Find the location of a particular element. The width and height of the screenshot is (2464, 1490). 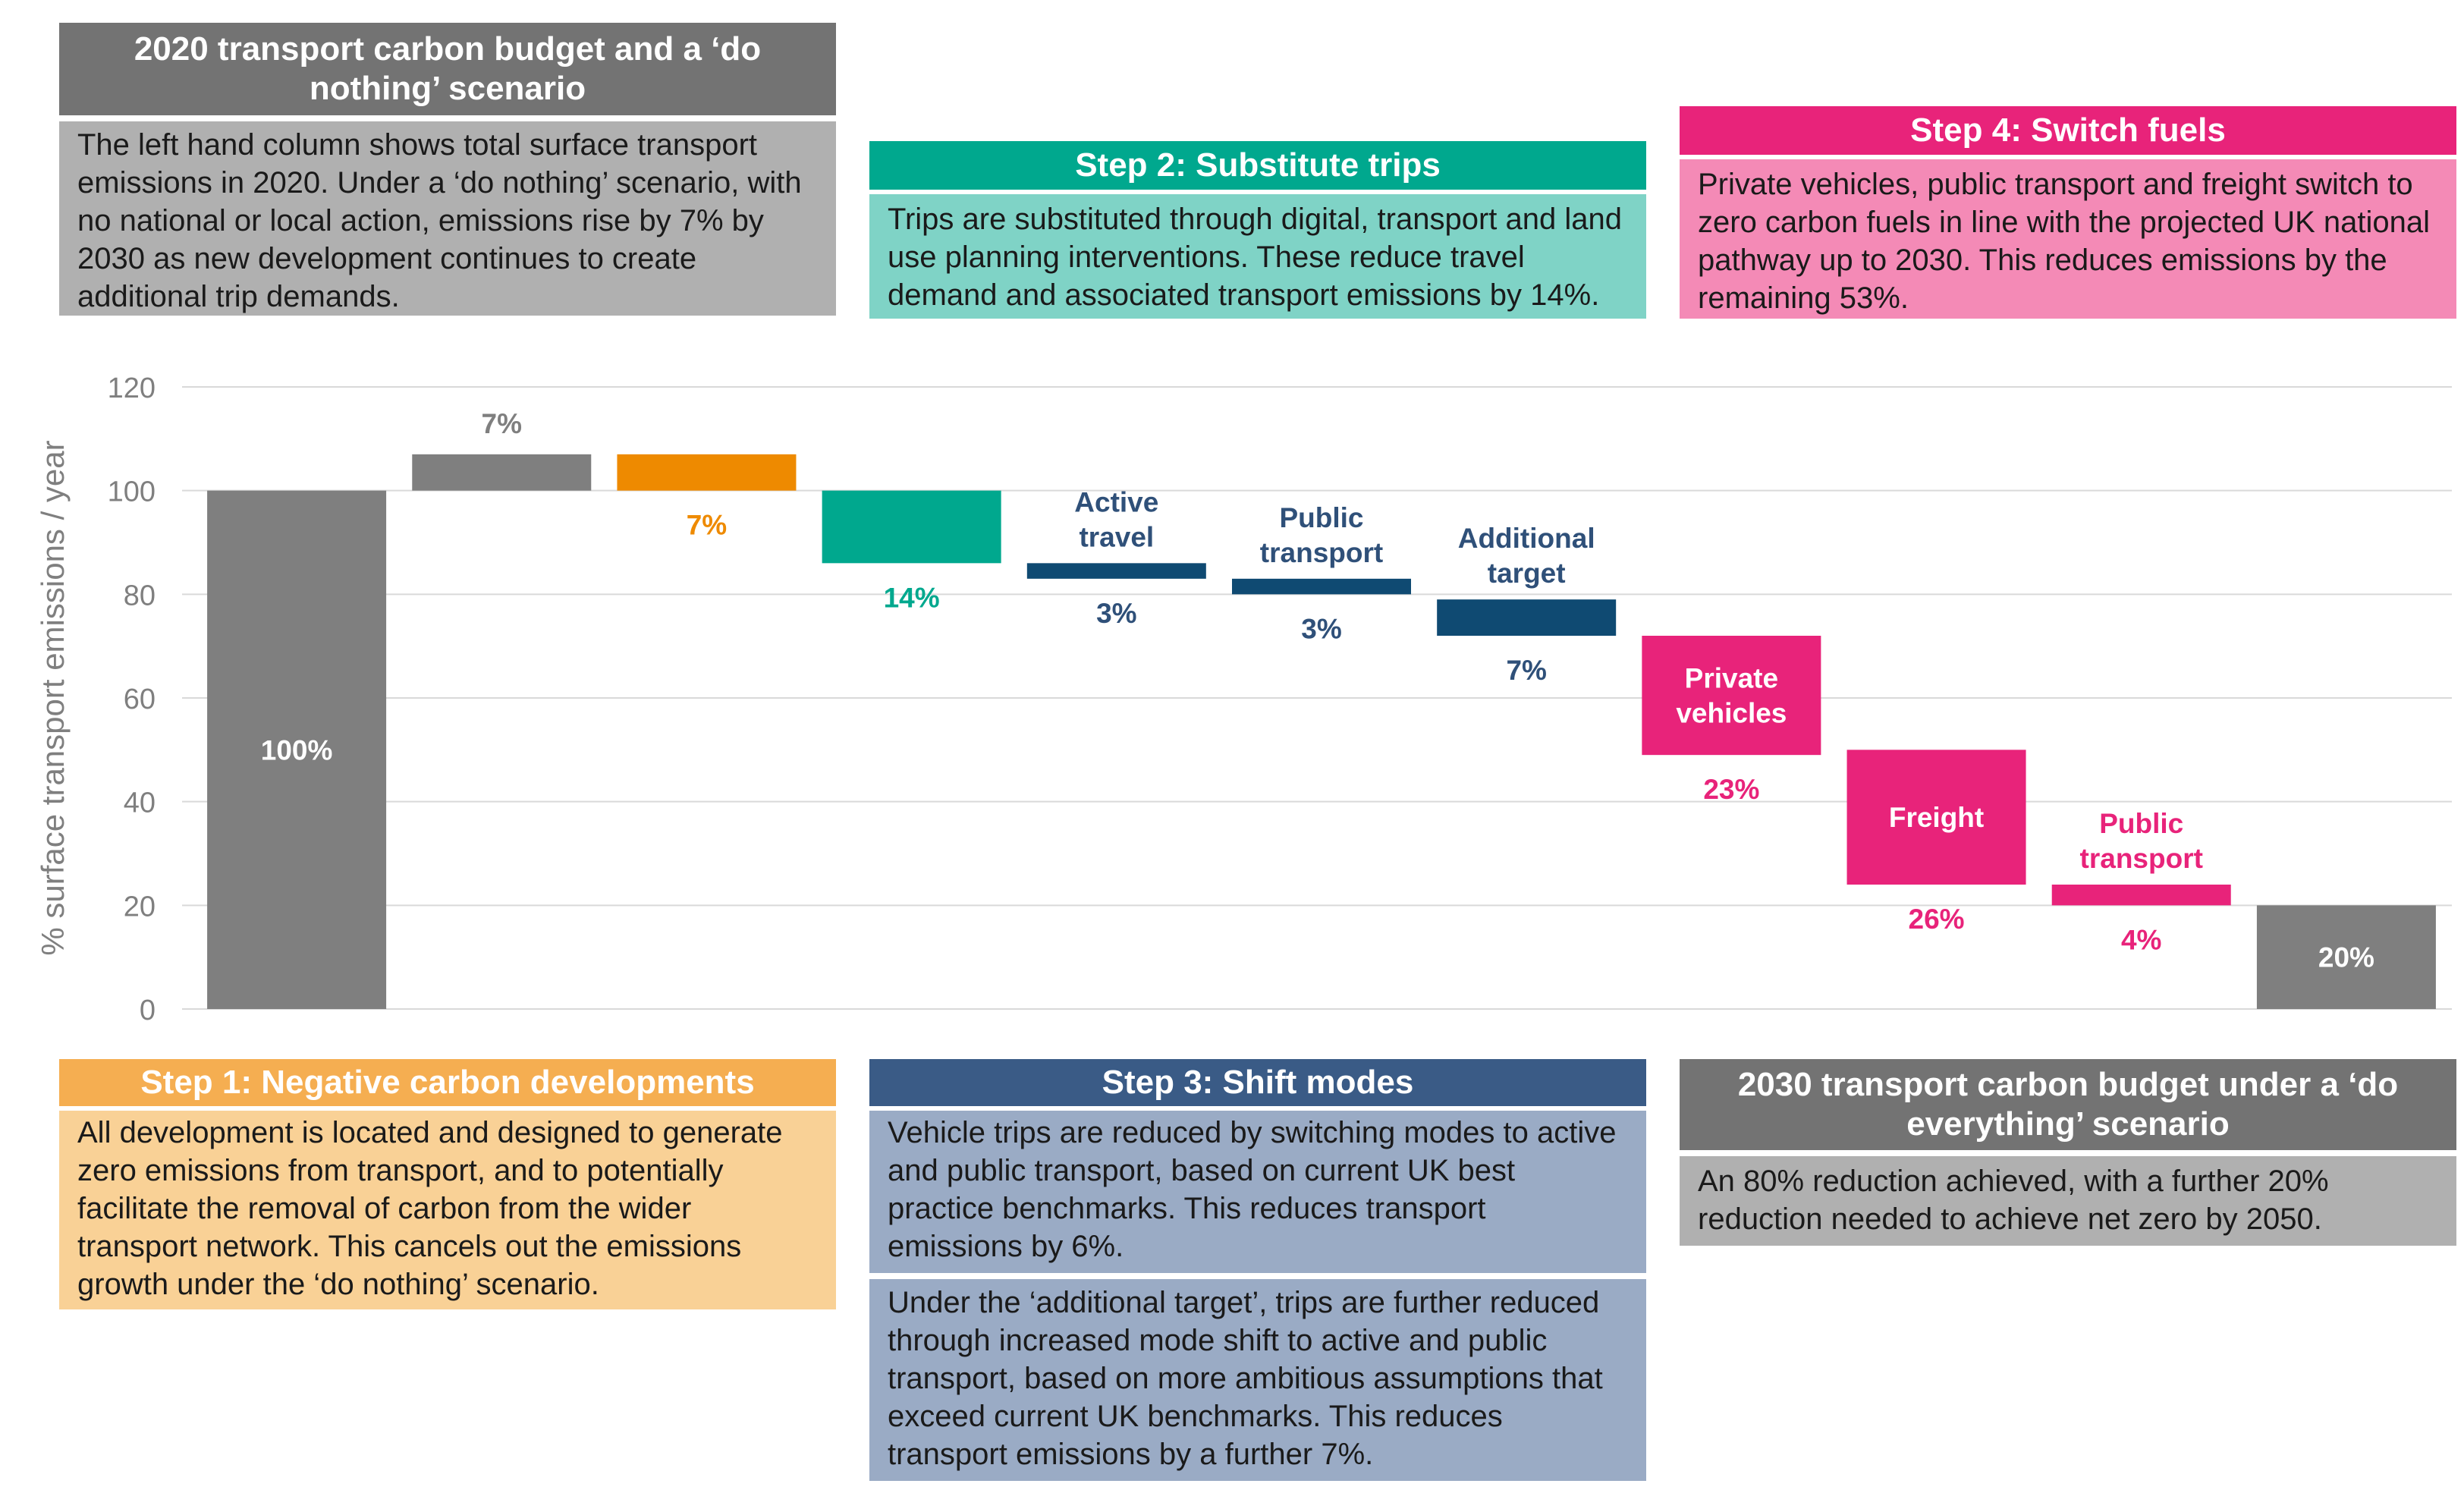

step3-title: Step 3: Shift modes is located at coordinates (1257, 1082).